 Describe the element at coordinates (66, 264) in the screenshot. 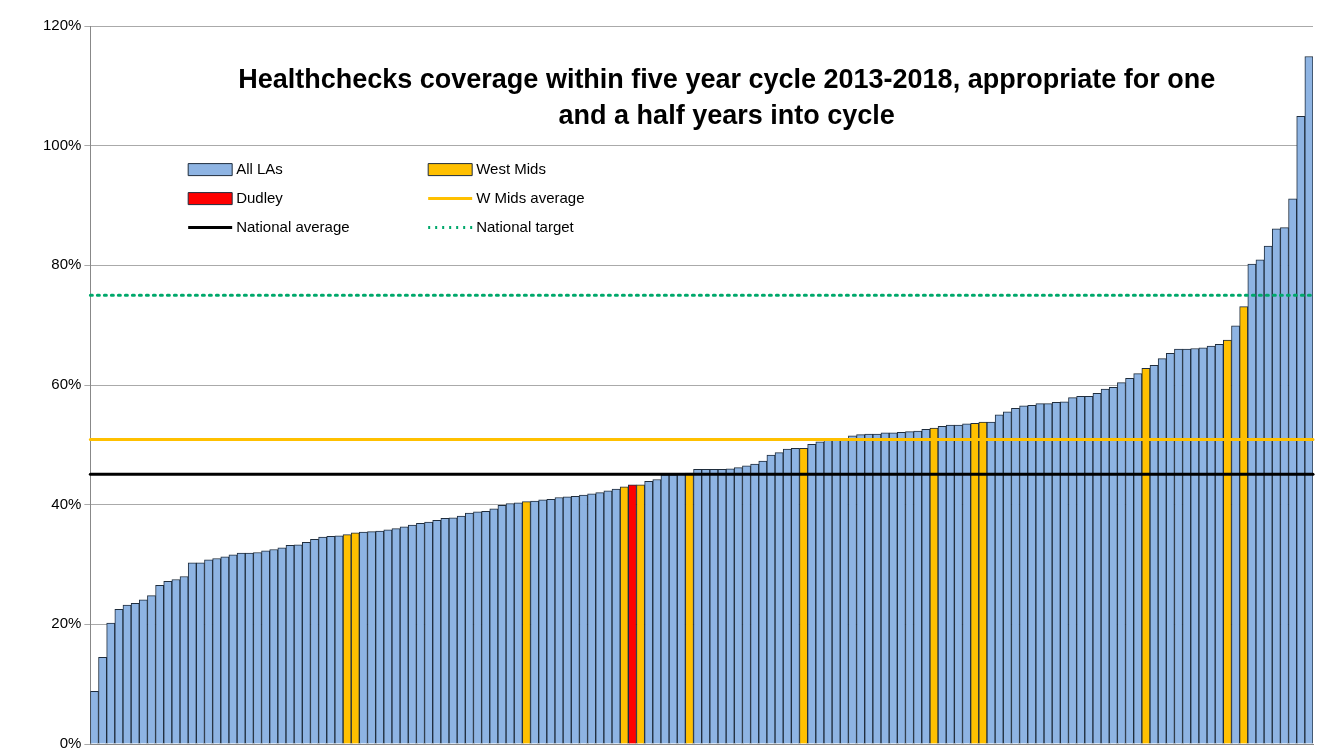

I see `y-tick-label: 80%` at that location.